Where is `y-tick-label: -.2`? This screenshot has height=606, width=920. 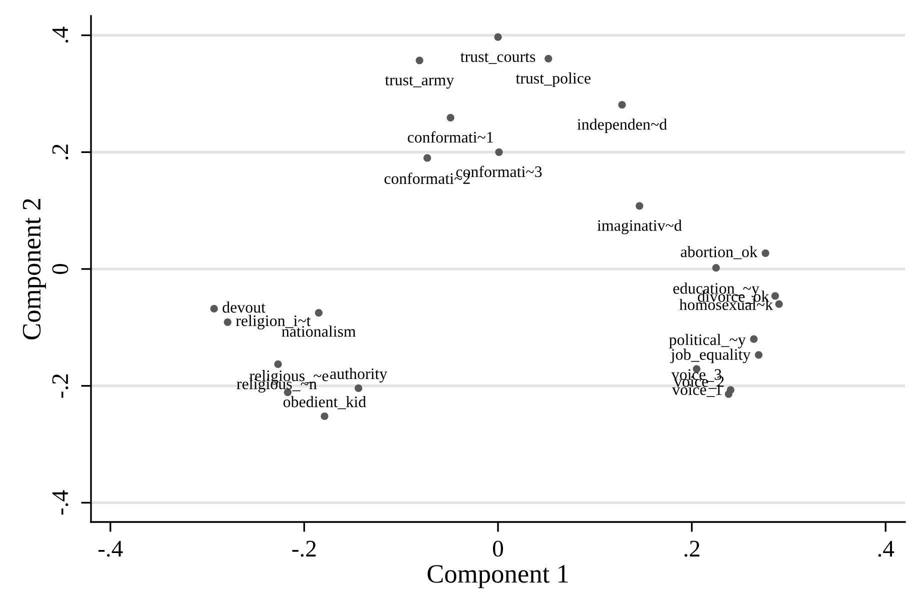
y-tick-label: -.2 is located at coordinates (60, 386).